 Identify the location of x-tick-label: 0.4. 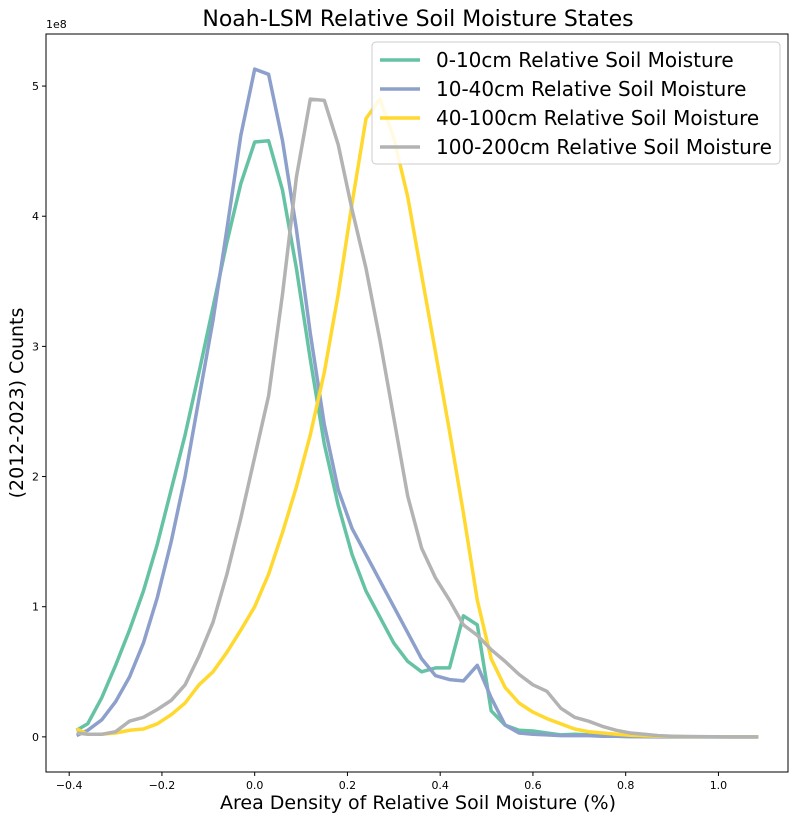
(440, 785).